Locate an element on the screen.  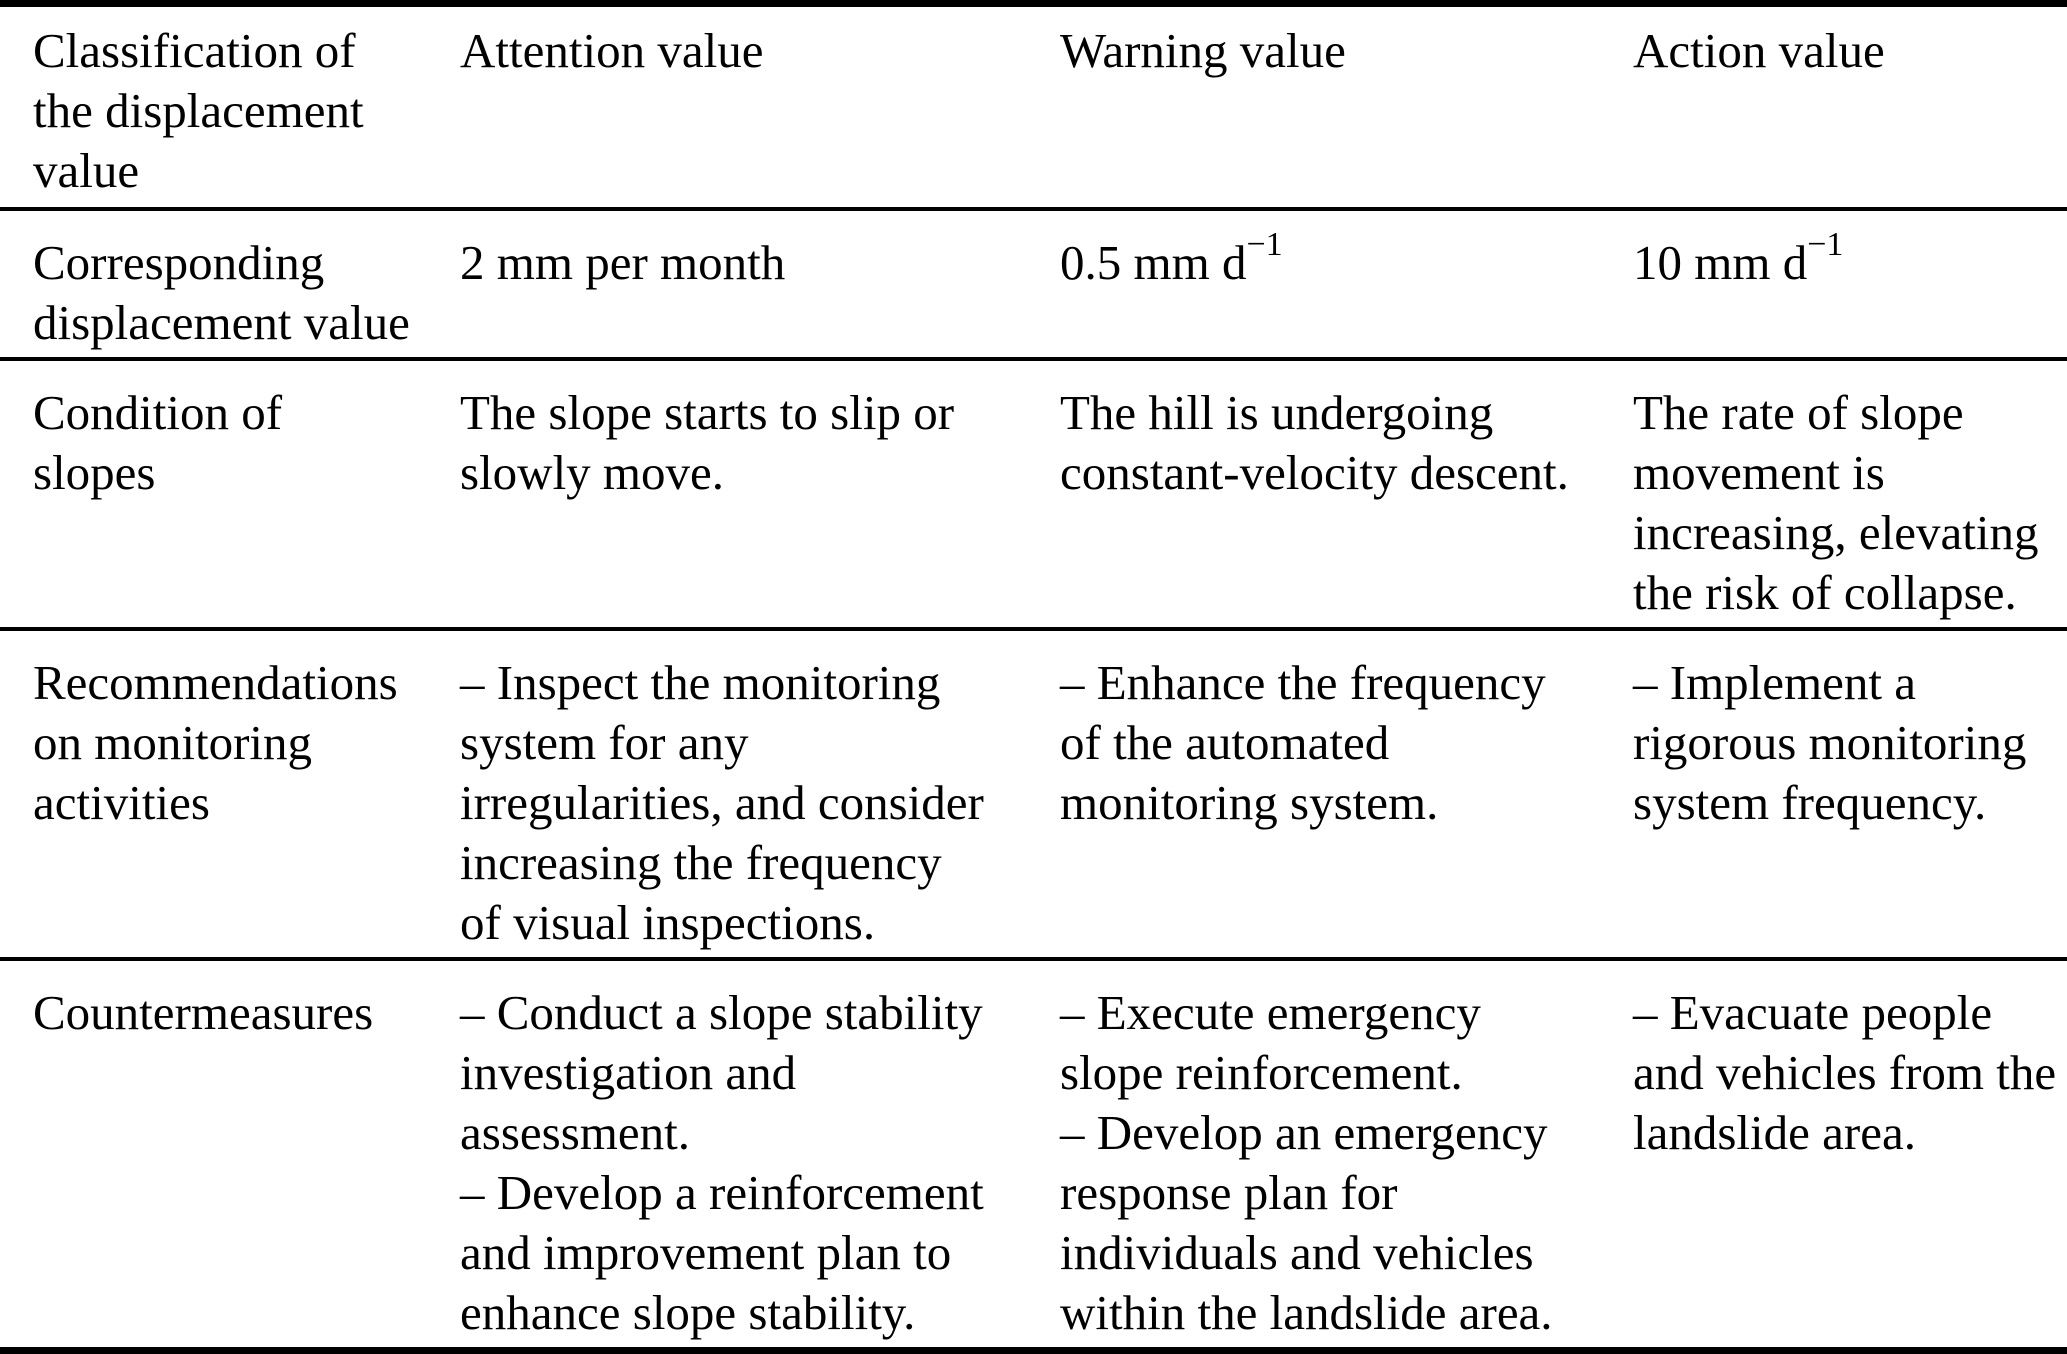
header-cell-classification: Classification of the displacement value is located at coordinates (198, 110).